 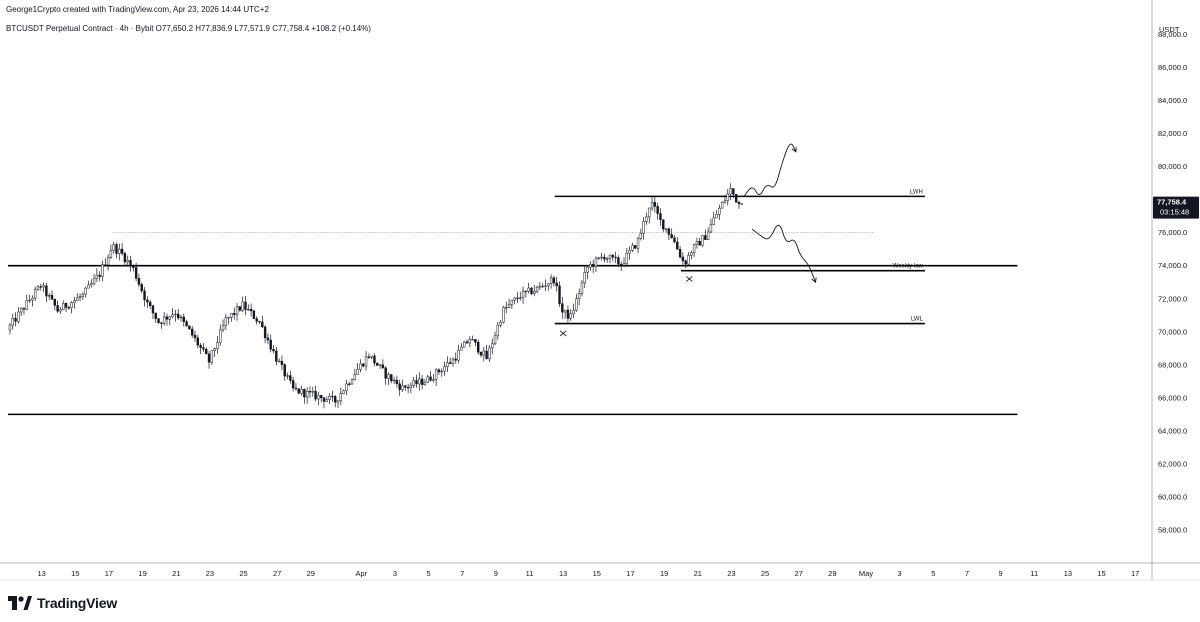 What do you see at coordinates (1172, 100) in the screenshot?
I see `price-tick-label: 84,000.0` at bounding box center [1172, 100].